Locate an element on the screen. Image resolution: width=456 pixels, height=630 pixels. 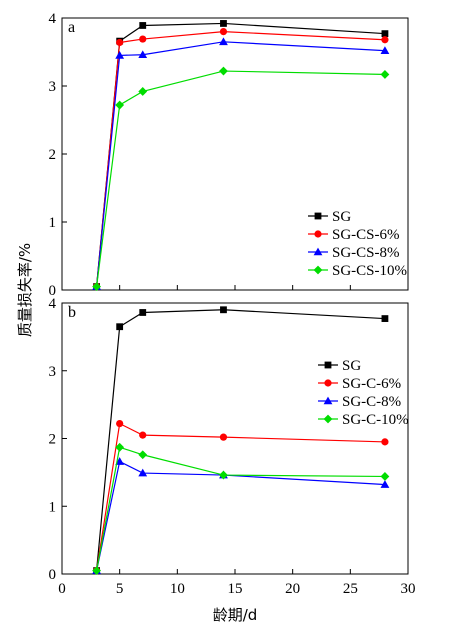
panel-b-y-tick-label: 3 is located at coordinates (53, 372).